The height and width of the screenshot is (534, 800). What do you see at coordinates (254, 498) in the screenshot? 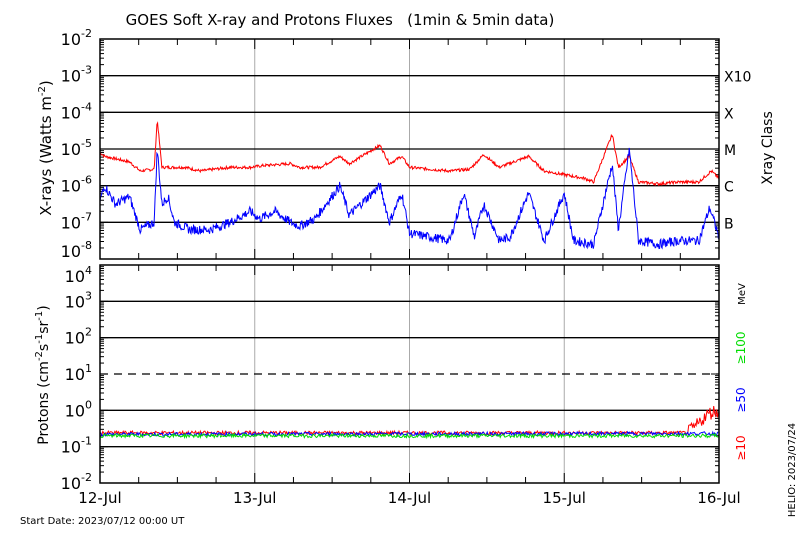
I see `x-tick-label: 13-Jul` at bounding box center [254, 498].